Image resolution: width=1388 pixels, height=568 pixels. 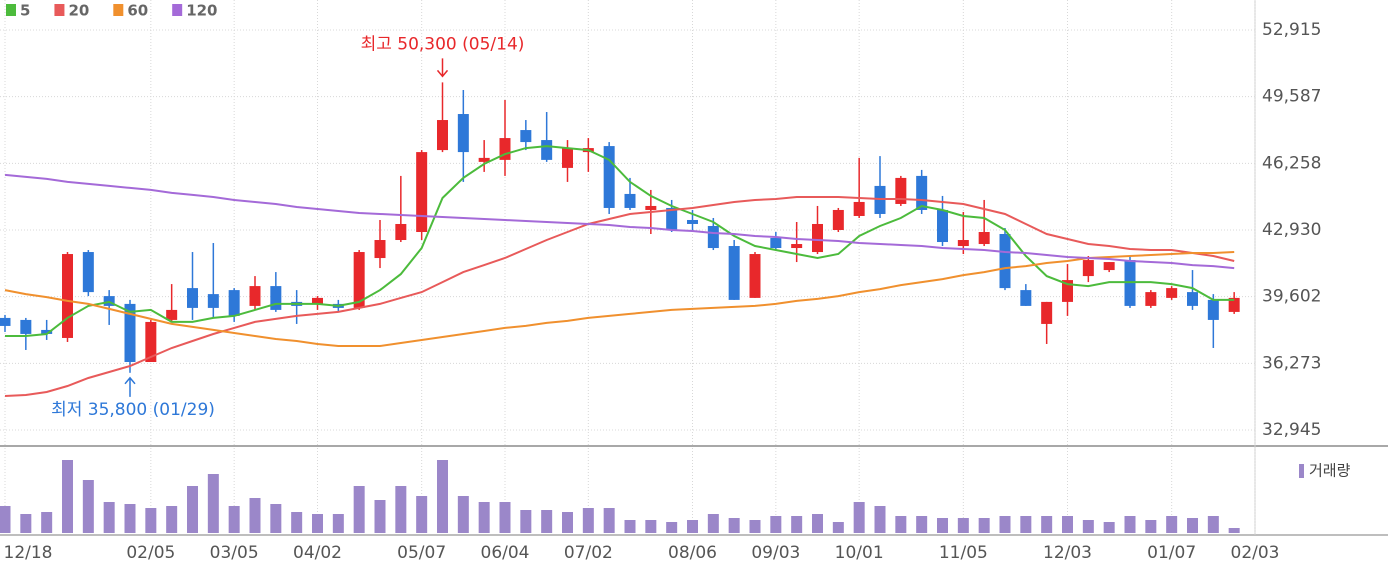 I want to click on annotation-arrow, so click(x=442, y=68).